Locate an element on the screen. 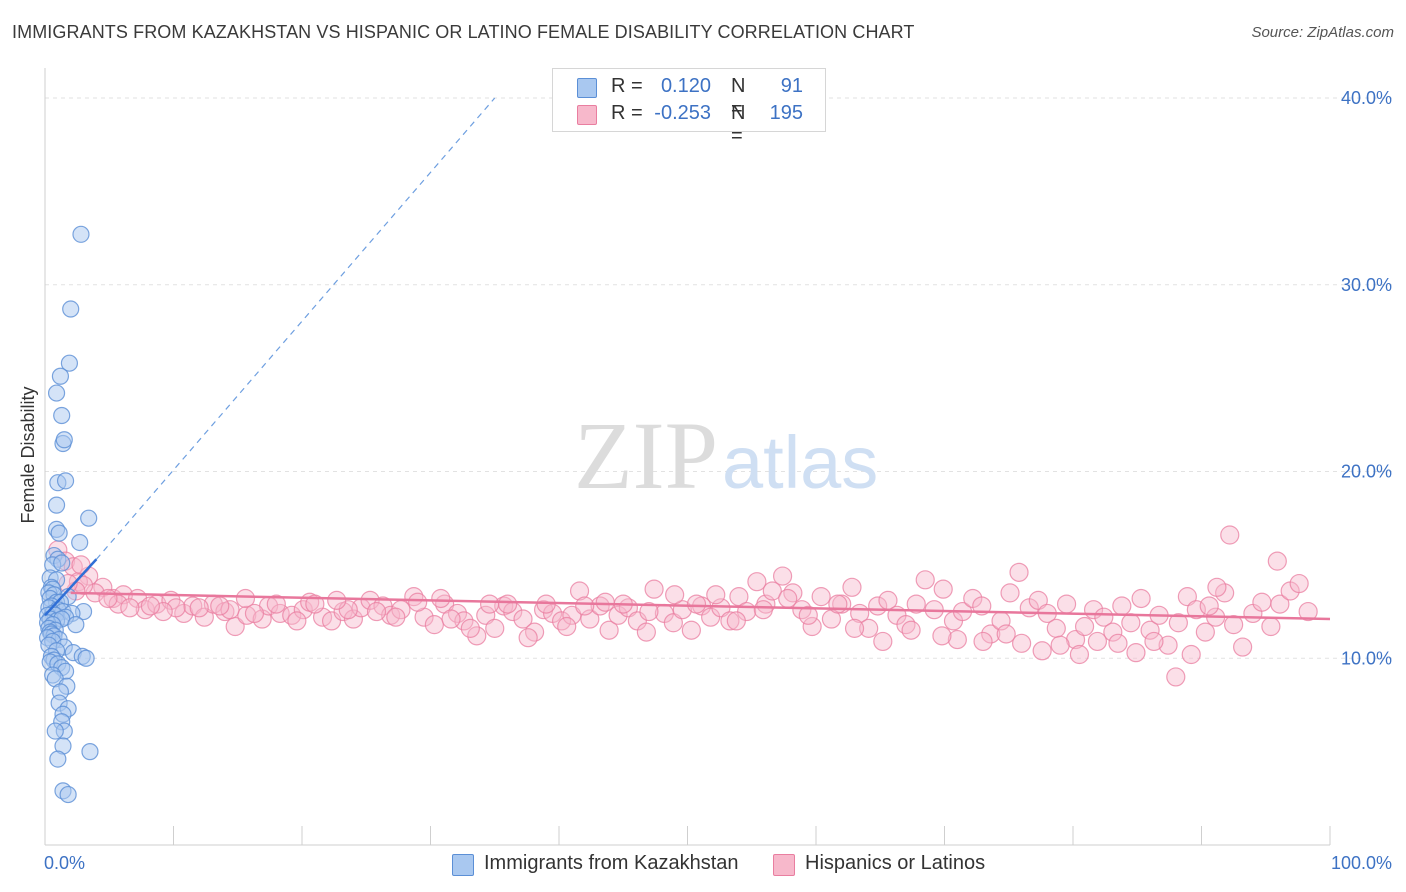 The image size is (1406, 892). hispanics-trend-line is located at coordinates (700, 606).